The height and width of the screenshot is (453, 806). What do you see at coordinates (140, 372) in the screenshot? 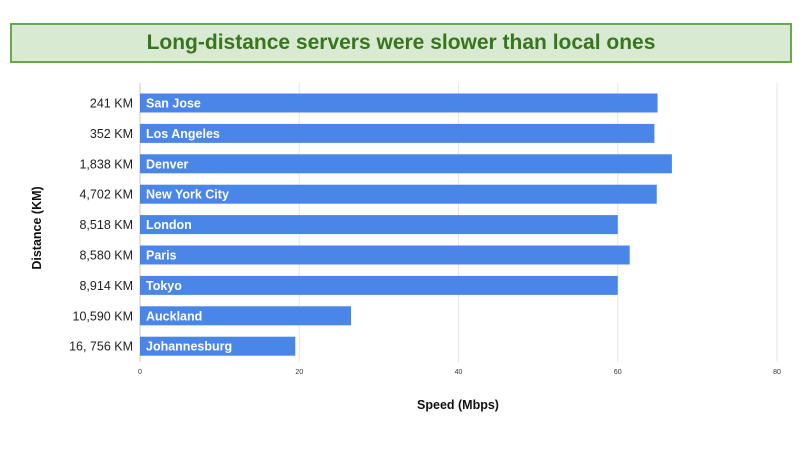
I see `x-tick-label: 0` at bounding box center [140, 372].